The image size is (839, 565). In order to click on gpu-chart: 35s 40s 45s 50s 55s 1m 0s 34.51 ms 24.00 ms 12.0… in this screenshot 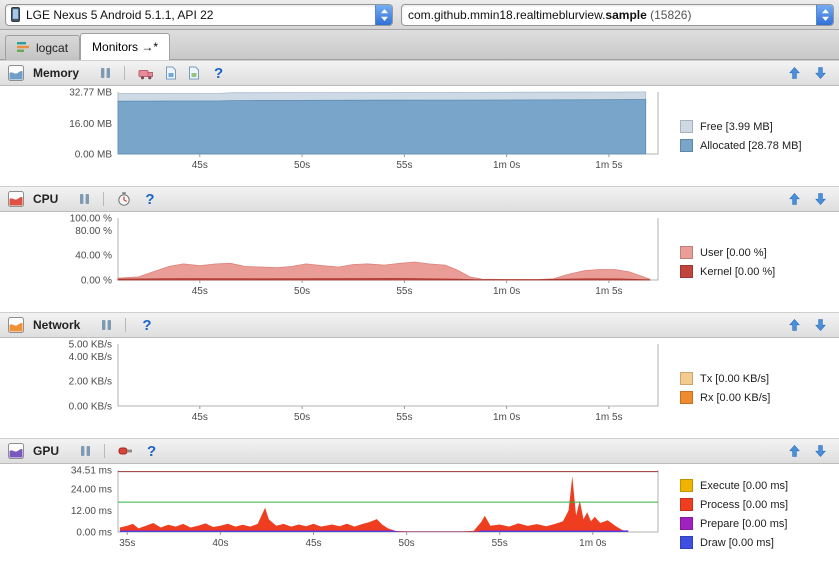, I will do `click(365, 507)`.